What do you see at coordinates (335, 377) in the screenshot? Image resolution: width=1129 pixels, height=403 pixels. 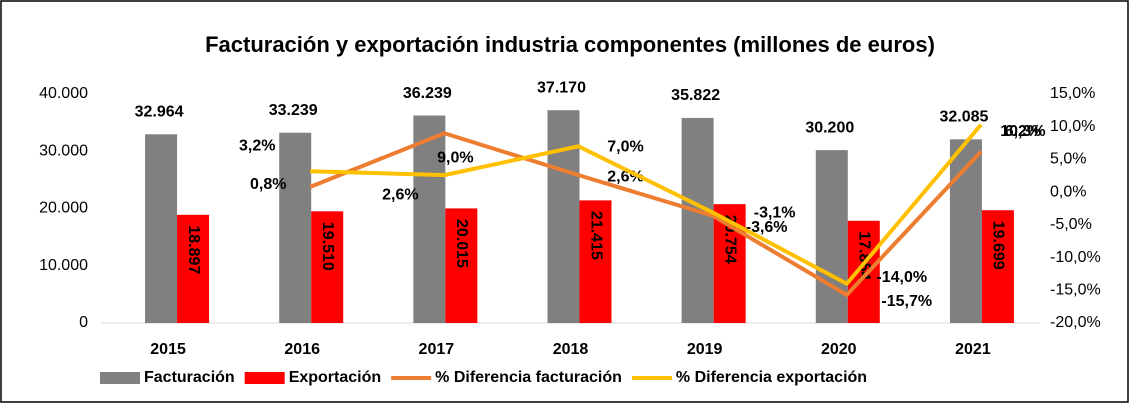 I see `legend-label: Exportación` at bounding box center [335, 377].